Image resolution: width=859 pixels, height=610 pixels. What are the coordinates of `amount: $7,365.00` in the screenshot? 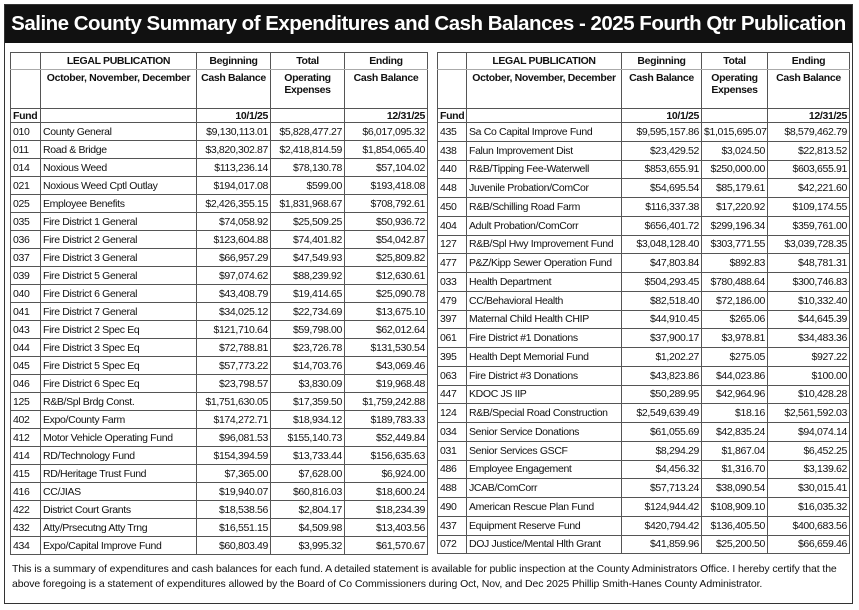 It's located at (233, 473).